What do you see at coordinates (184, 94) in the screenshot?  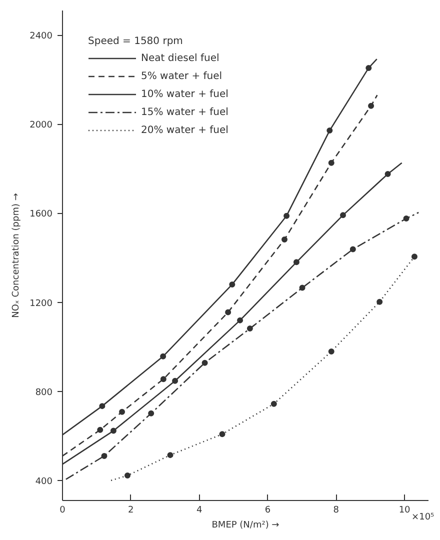 I see `legend-label: 10% water + fuel` at bounding box center [184, 94].